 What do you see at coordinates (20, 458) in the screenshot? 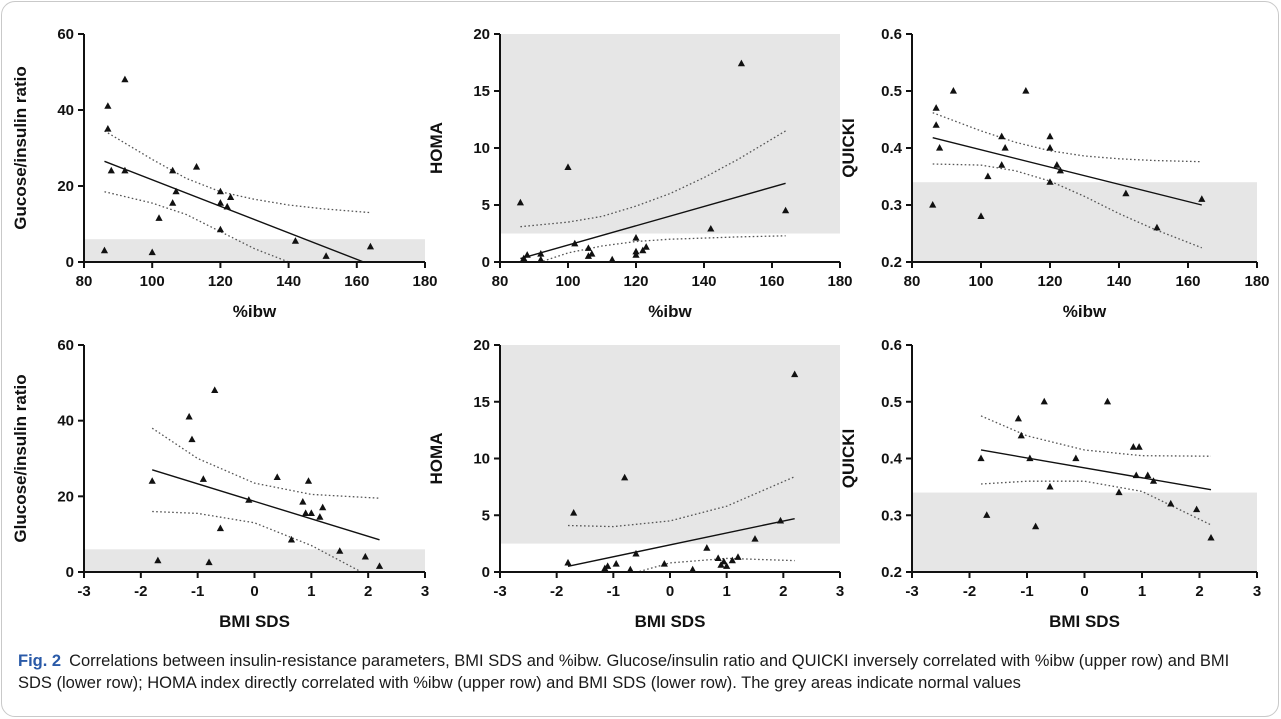
I see `y-axis-label: Glucose/insulin ratio` at bounding box center [20, 458].